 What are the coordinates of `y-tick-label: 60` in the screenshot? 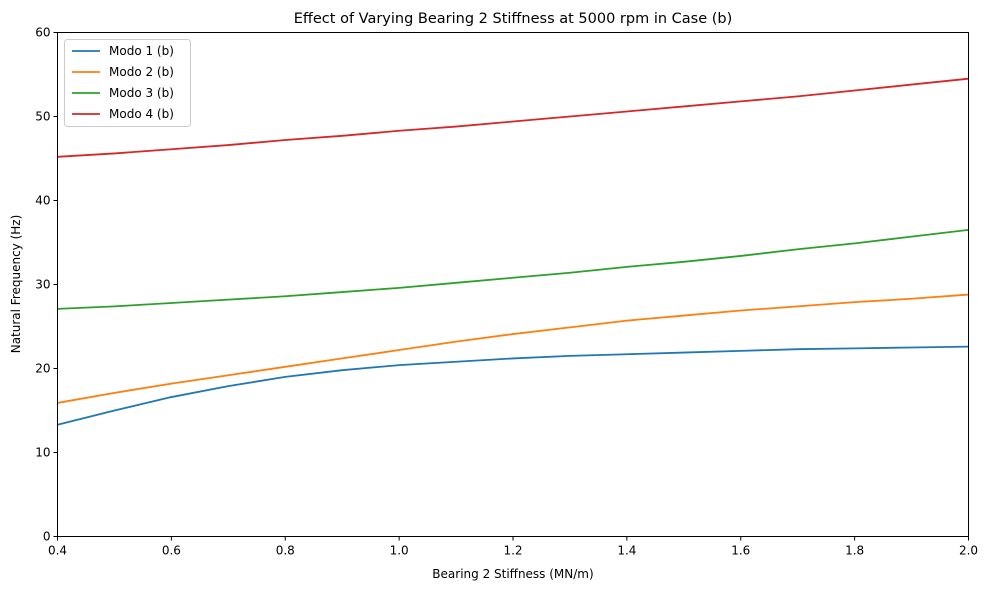 It's located at (42, 33).